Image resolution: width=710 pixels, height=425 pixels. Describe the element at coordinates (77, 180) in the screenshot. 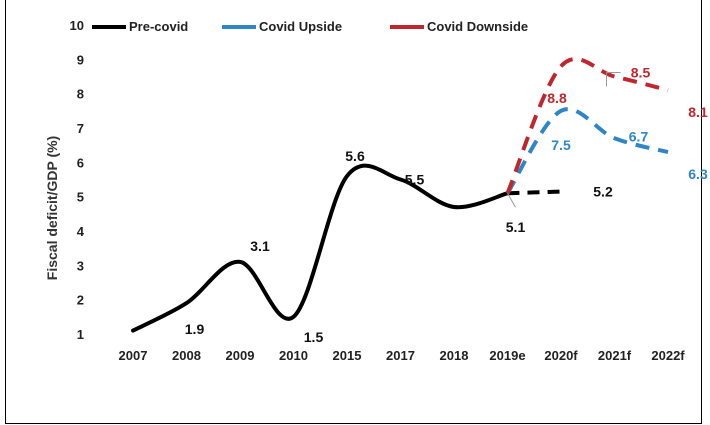

I see `y-axis: 1 2 3 4 5 6 7 8 9 10` at that location.